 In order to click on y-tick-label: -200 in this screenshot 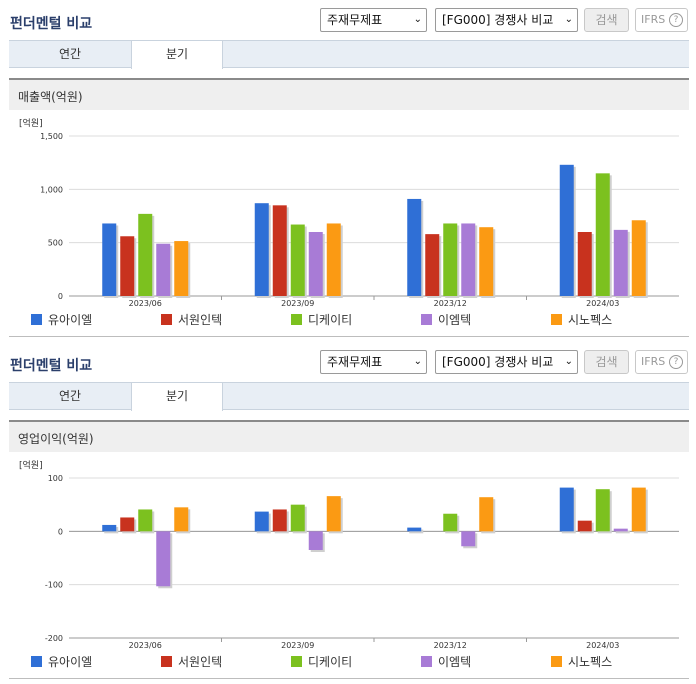, I will do `click(54, 638)`.